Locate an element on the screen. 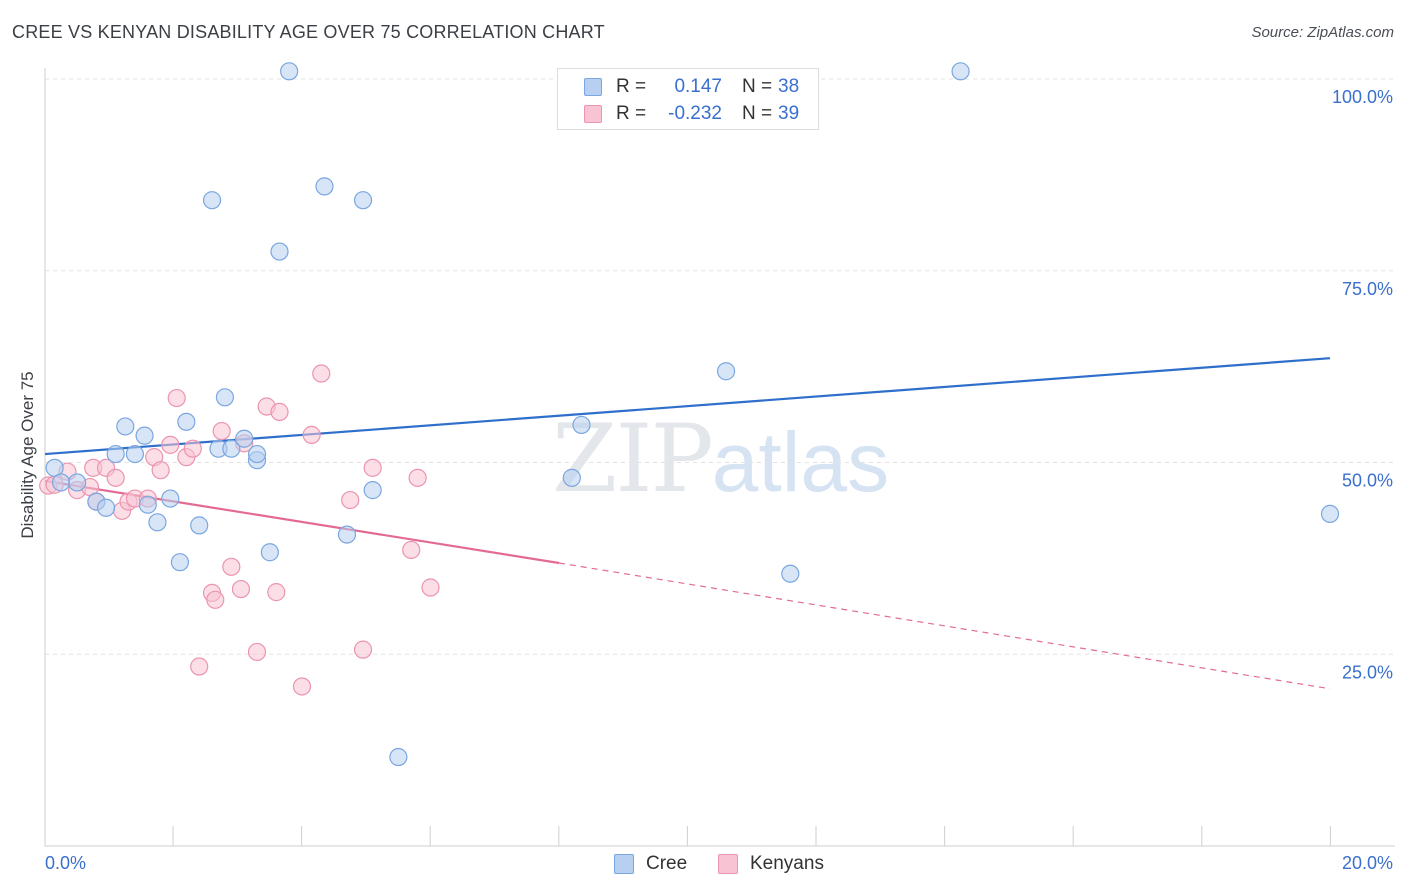  y-tick-label: 100.0% is located at coordinates (1362, 97).